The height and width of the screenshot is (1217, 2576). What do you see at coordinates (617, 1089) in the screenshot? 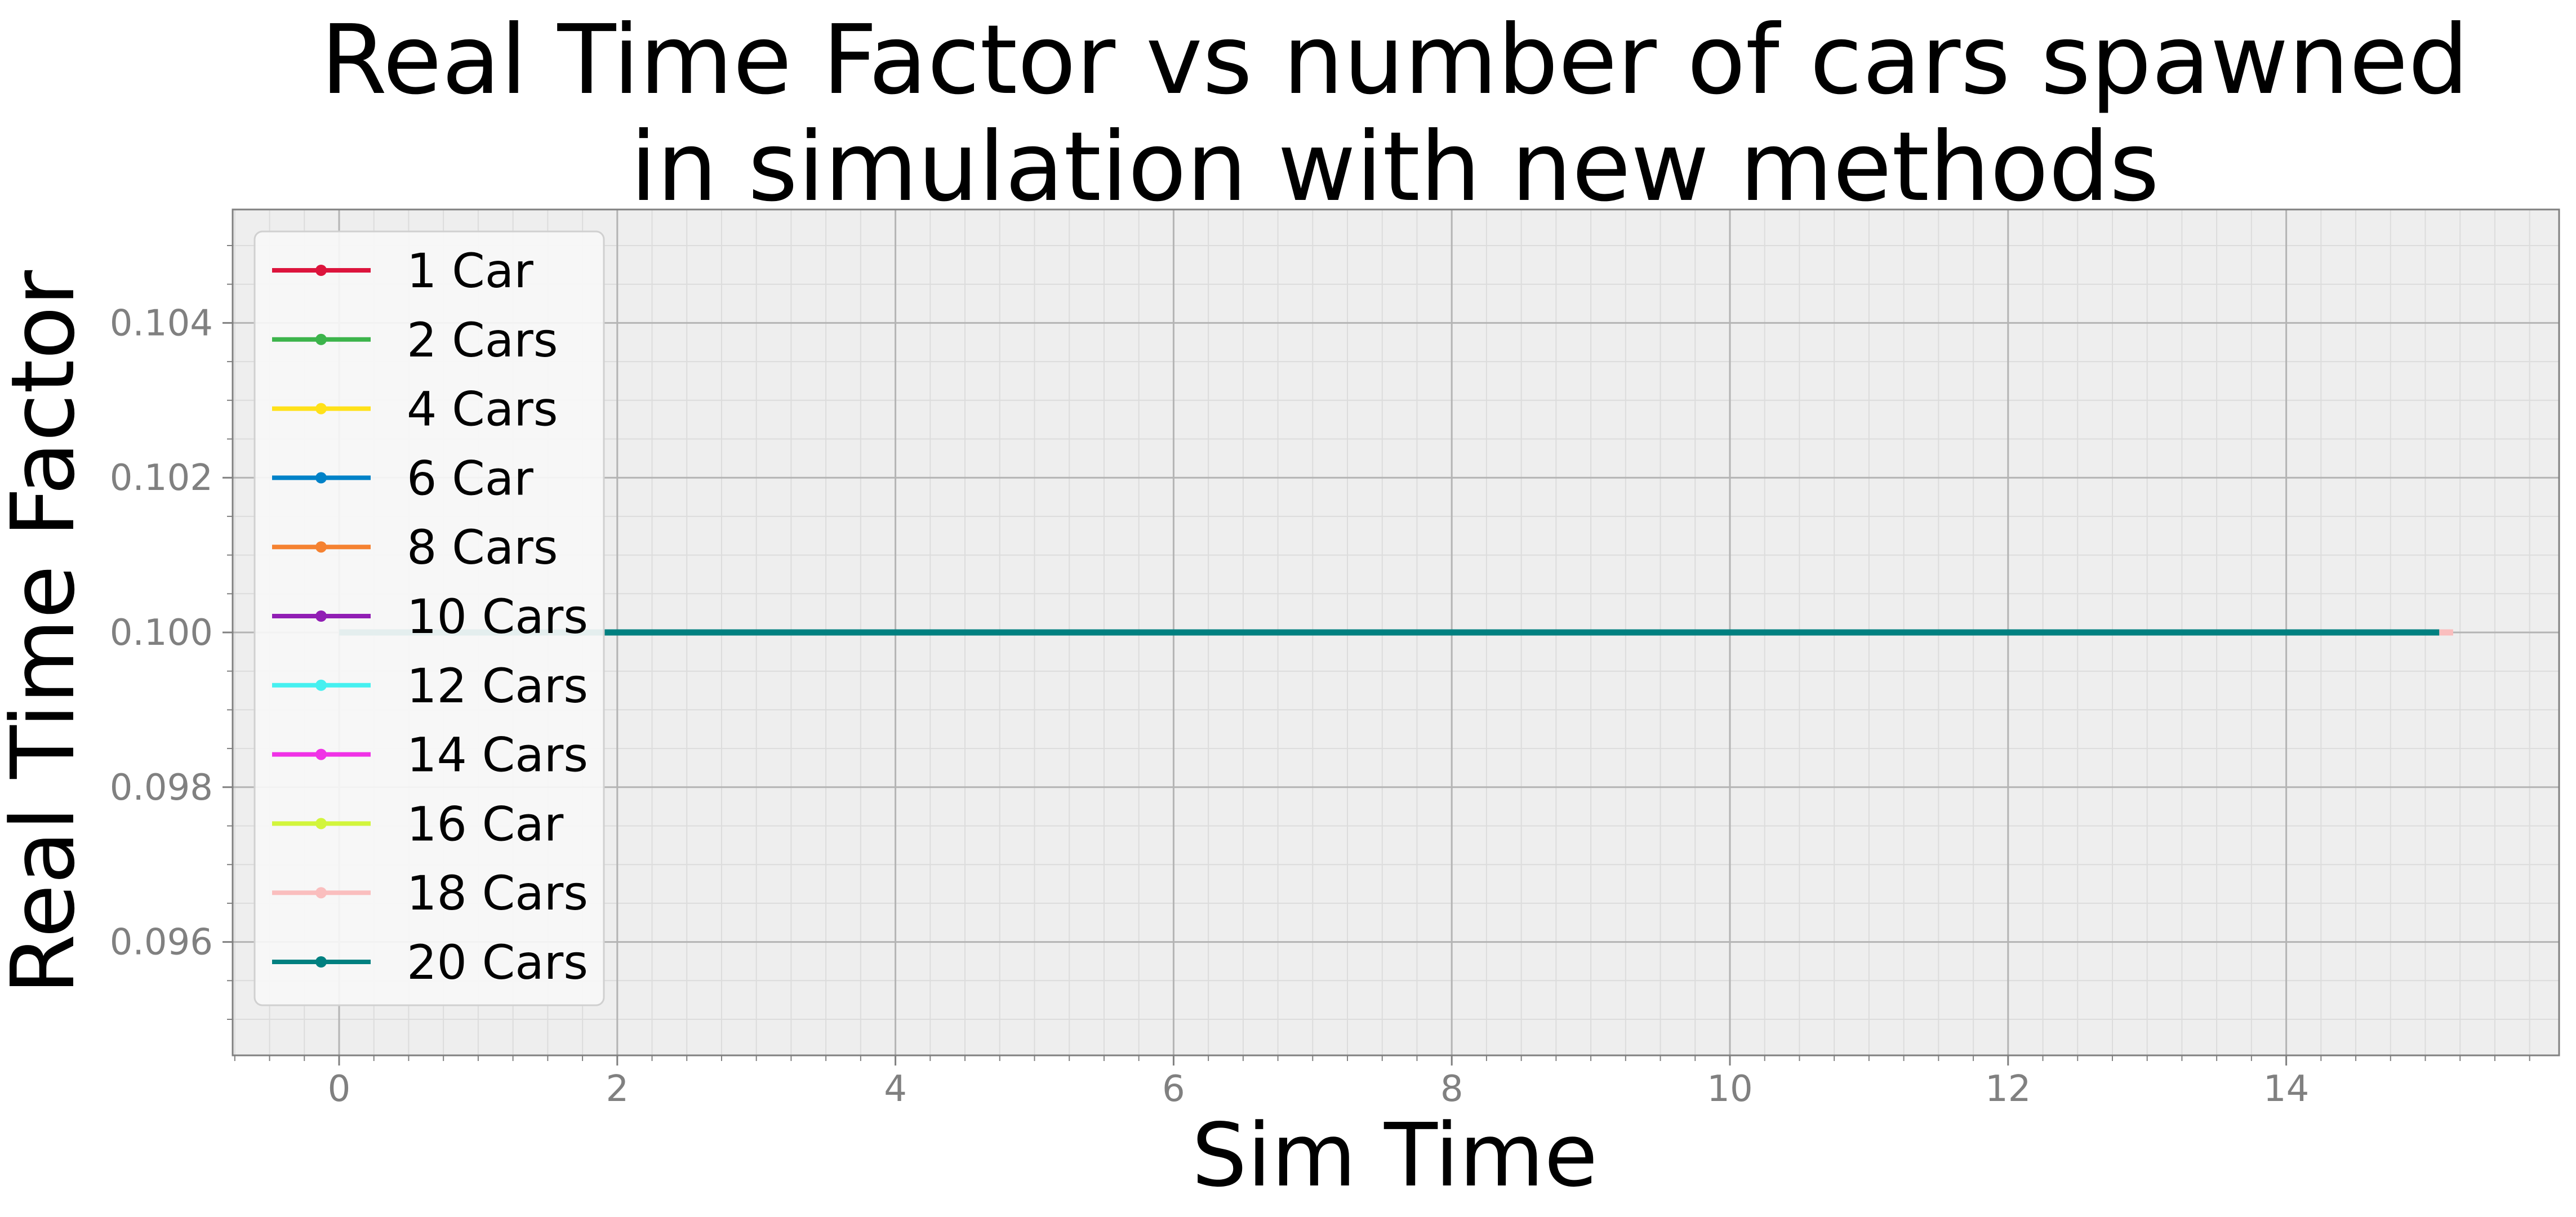
I see `x-tick-label: 2` at bounding box center [617, 1089].